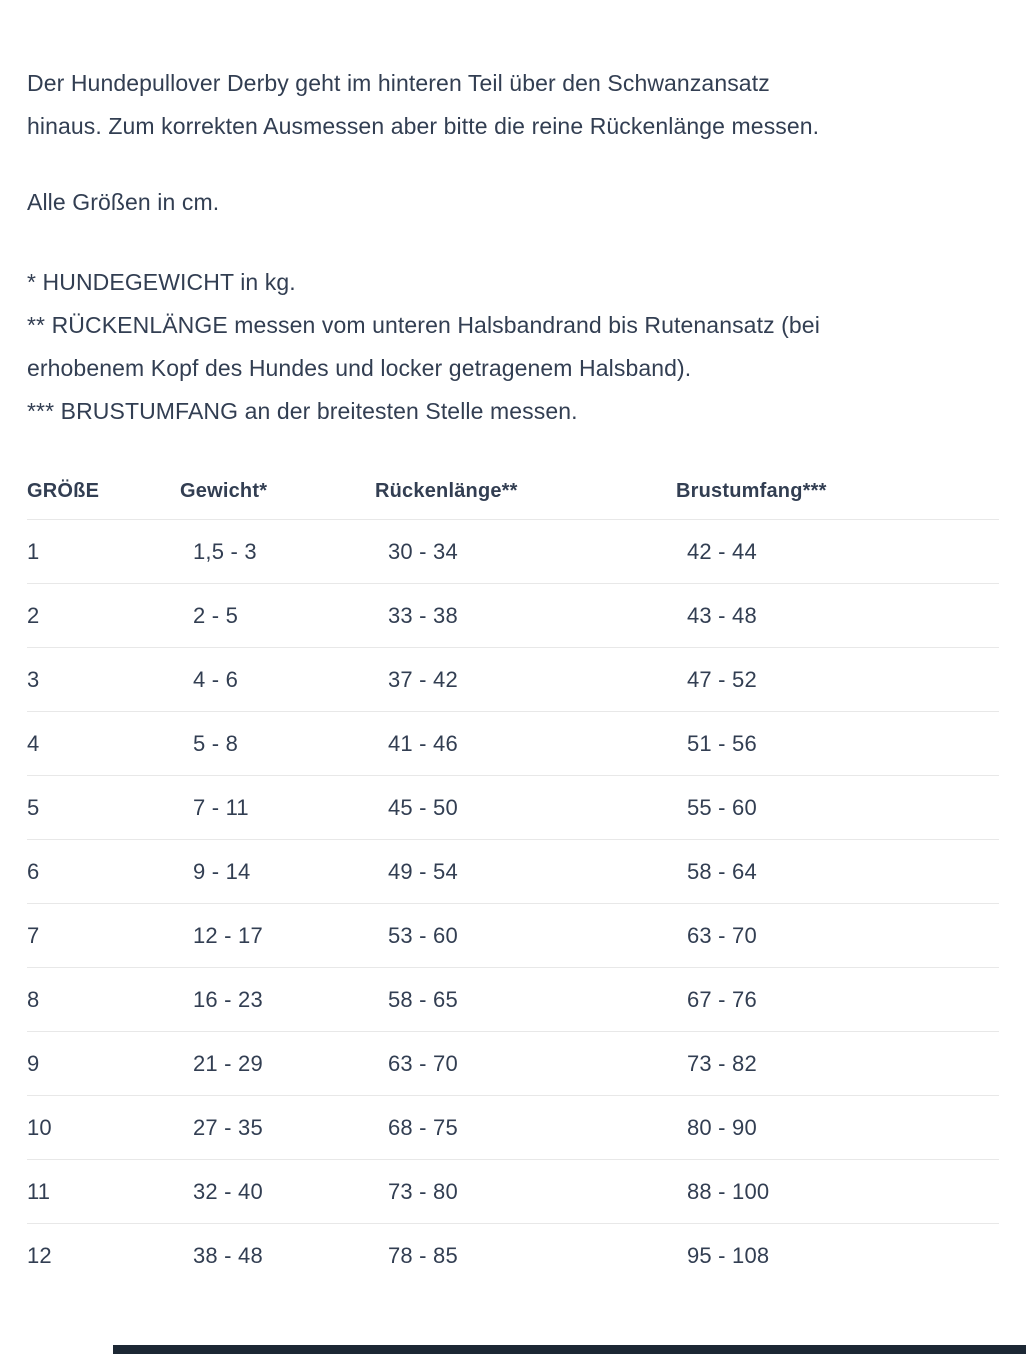 This screenshot has height=1354, width=1026. I want to click on table-cell: 2, so click(33, 615).